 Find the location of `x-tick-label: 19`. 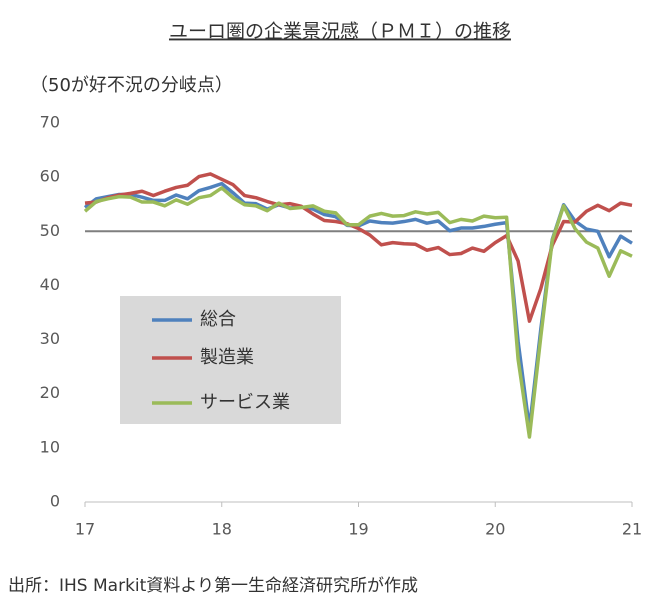

x-tick-label: 19 is located at coordinates (358, 529).